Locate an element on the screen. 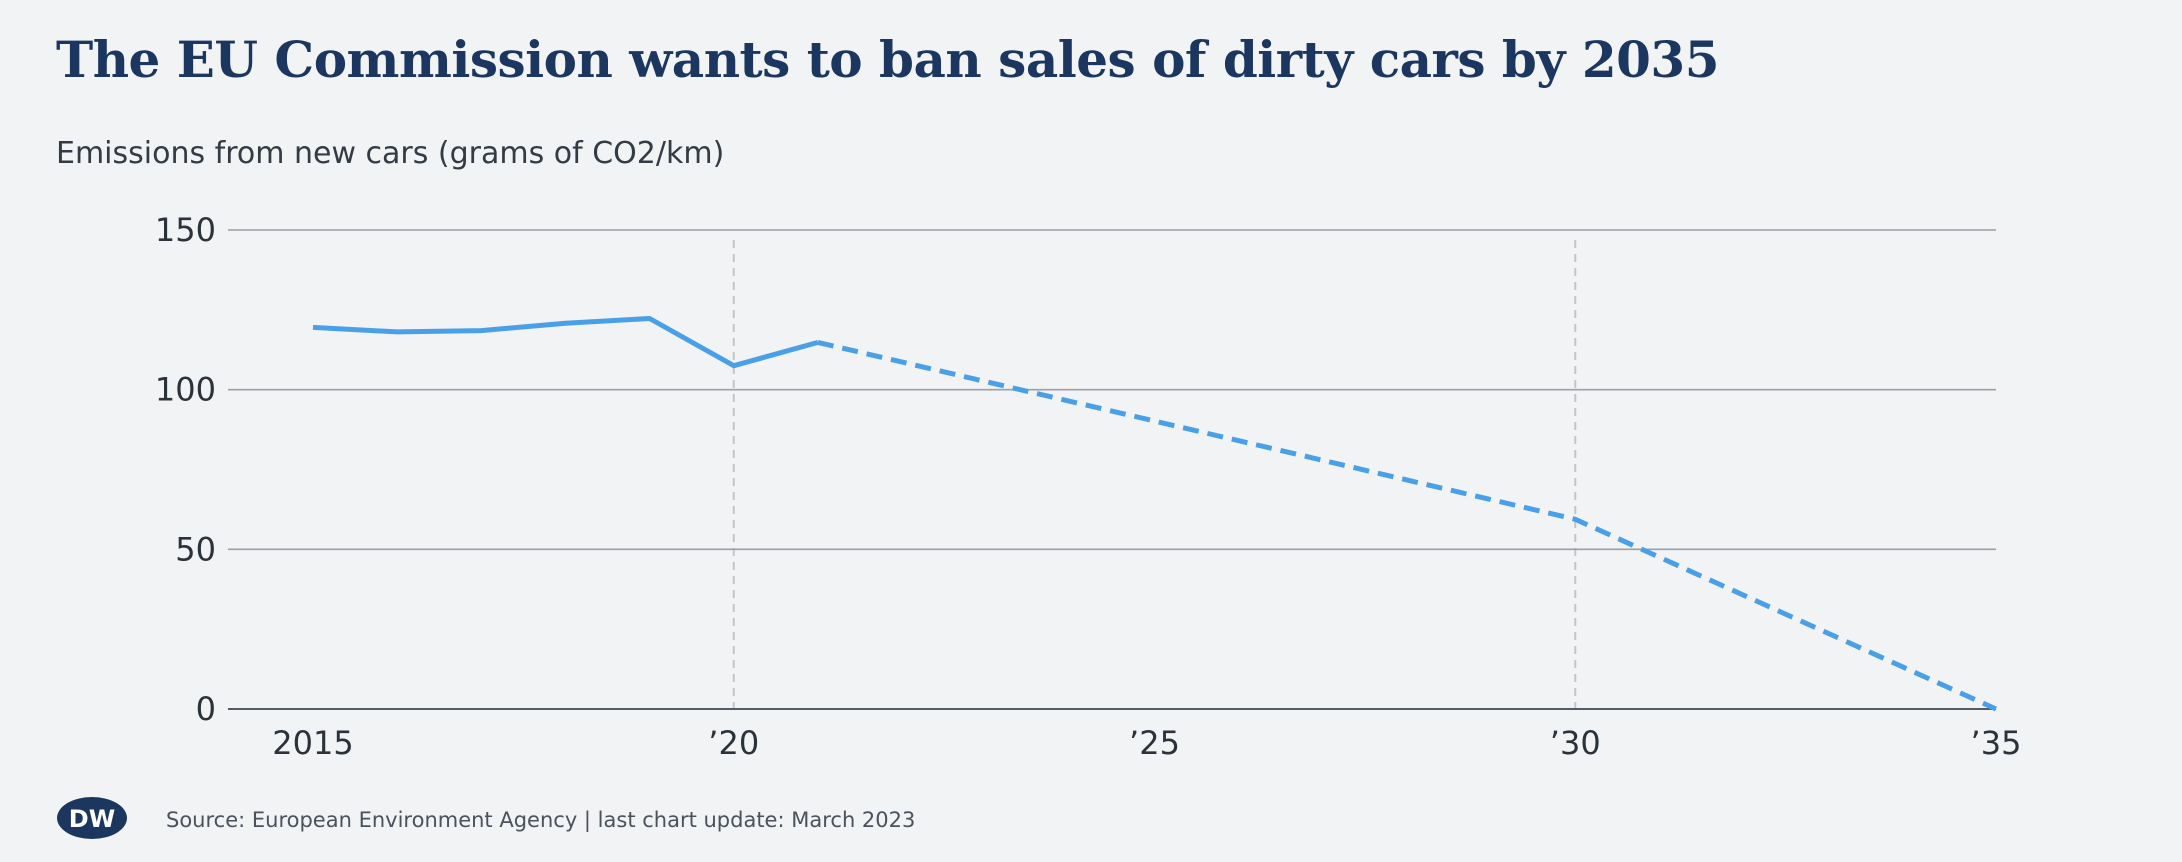 Image resolution: width=2182 pixels, height=862 pixels. x-axis-labels: 2015 ’20 ’25 ’30 ’35 is located at coordinates (1146, 743).